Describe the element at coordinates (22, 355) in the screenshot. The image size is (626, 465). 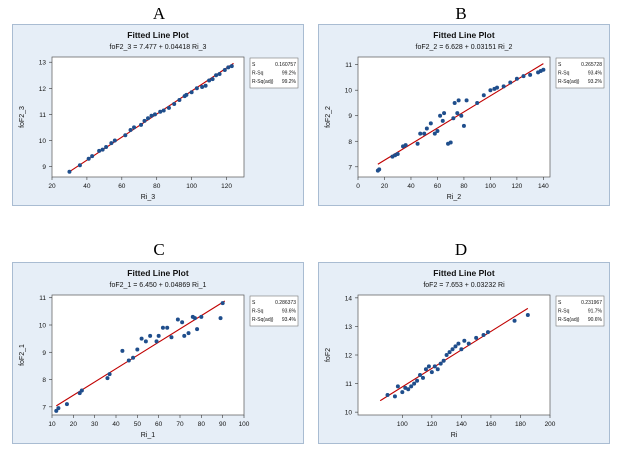
I see `y-axis-label: foF2_1` at that location.